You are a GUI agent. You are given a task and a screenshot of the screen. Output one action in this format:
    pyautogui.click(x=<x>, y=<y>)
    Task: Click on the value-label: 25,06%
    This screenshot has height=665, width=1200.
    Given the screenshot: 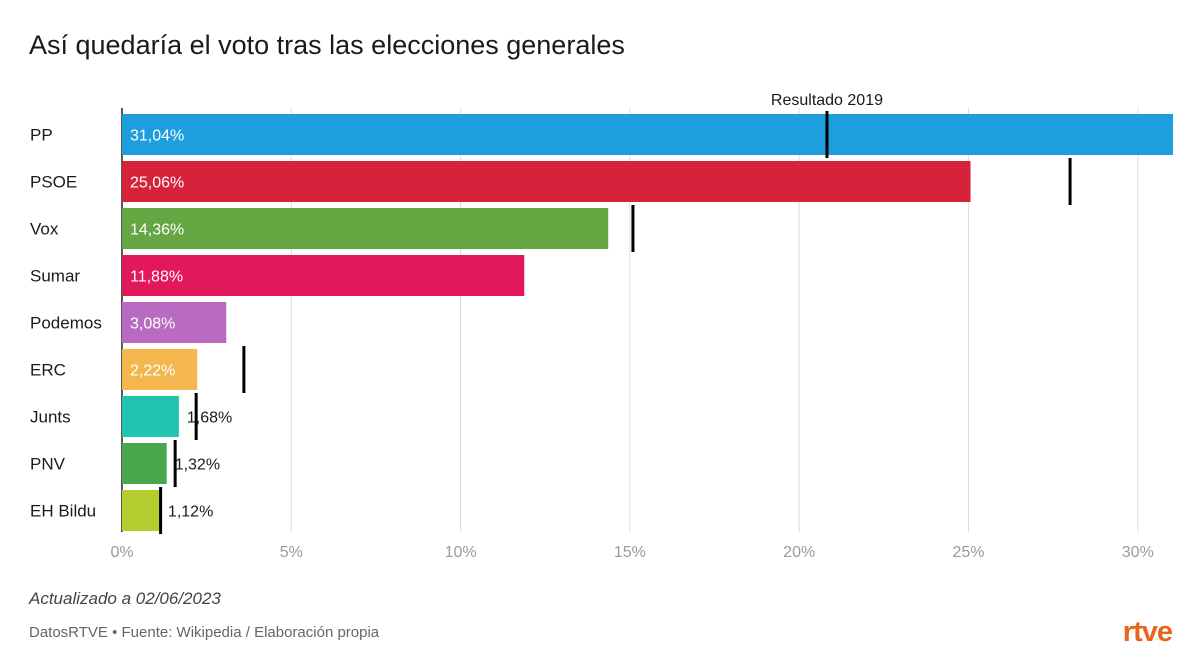 What is the action you would take?
    pyautogui.click(x=157, y=183)
    